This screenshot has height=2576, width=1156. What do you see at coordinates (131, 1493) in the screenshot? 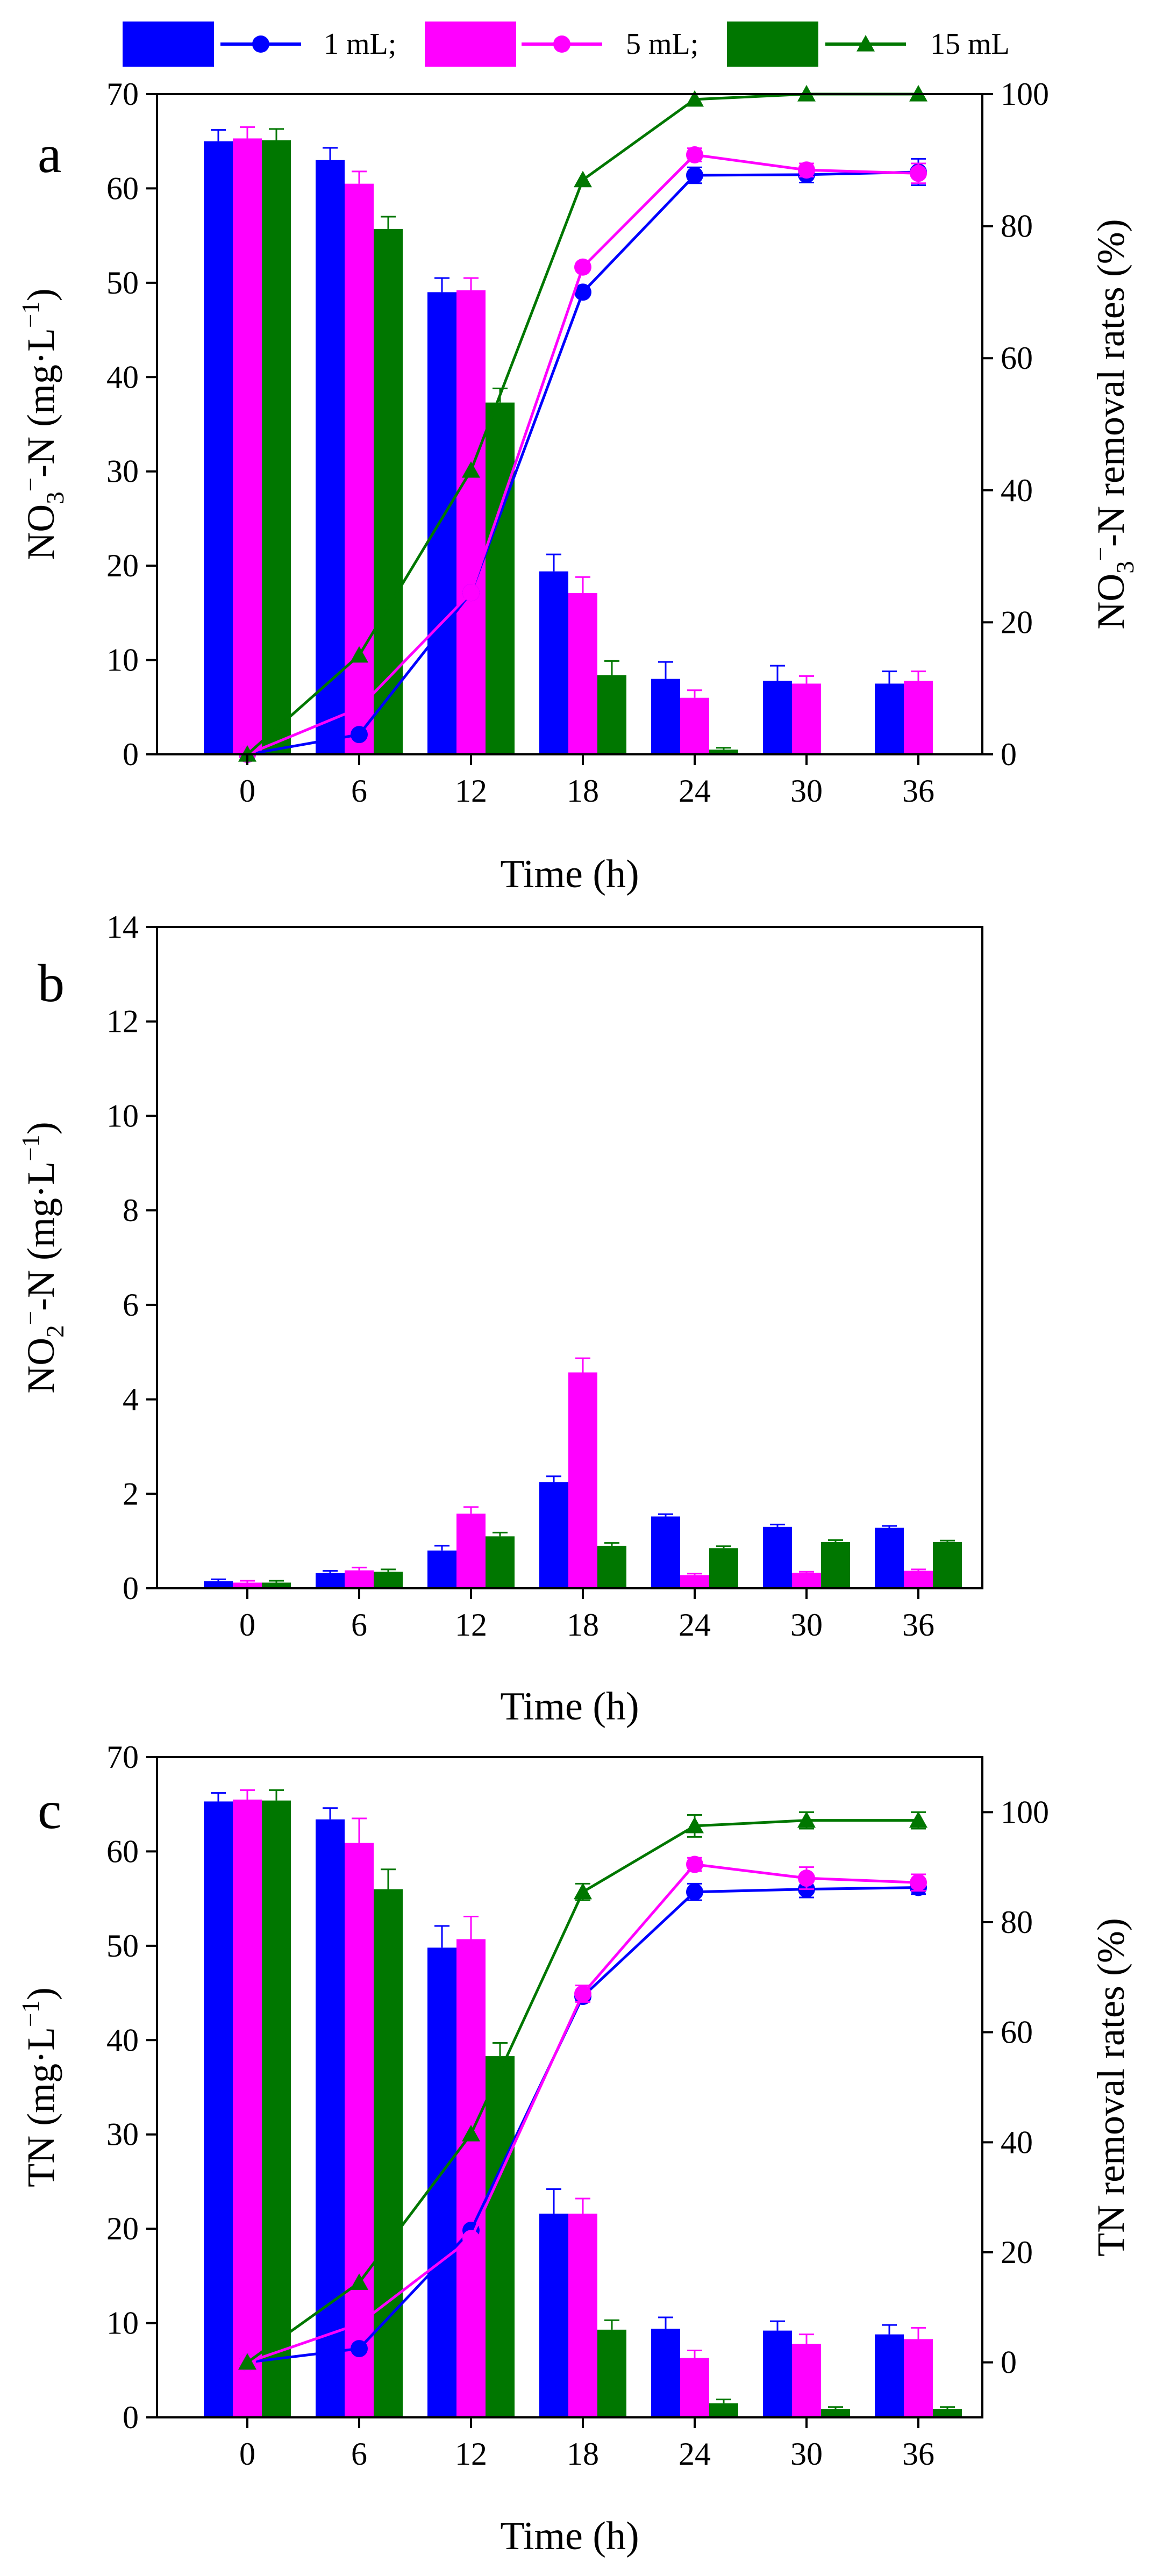
I see `y-tick-label: 2` at bounding box center [131, 1493].